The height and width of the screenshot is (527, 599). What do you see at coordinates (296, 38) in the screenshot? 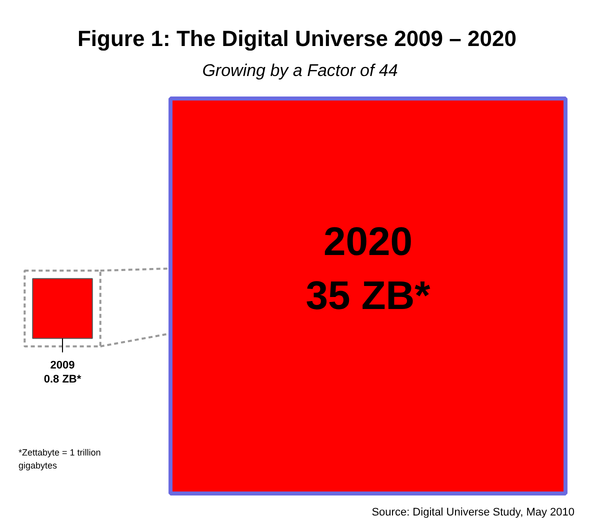
I see `text: Figure 1: The Digital Universe 2009 – 2020` at bounding box center [296, 38].